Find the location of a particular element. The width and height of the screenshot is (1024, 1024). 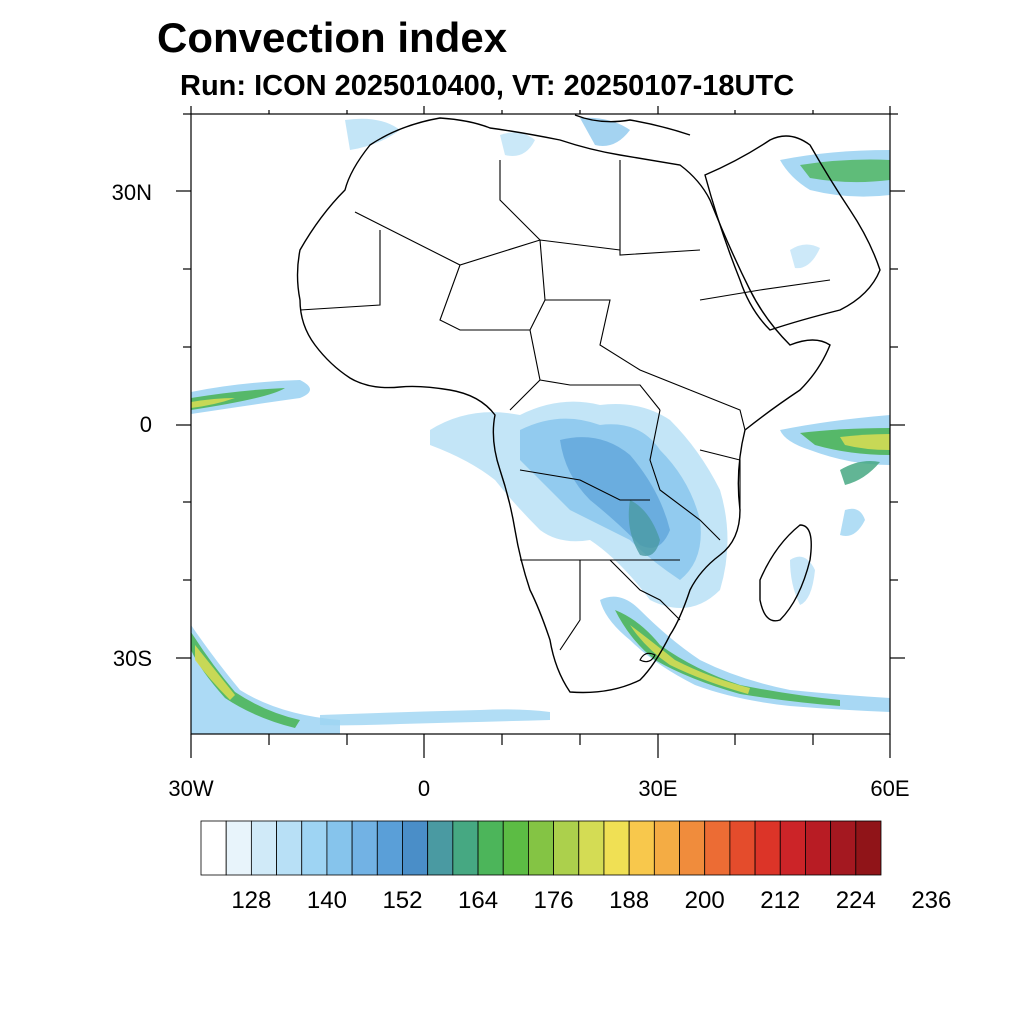

map-title: Convection index is located at coordinates (332, 37).